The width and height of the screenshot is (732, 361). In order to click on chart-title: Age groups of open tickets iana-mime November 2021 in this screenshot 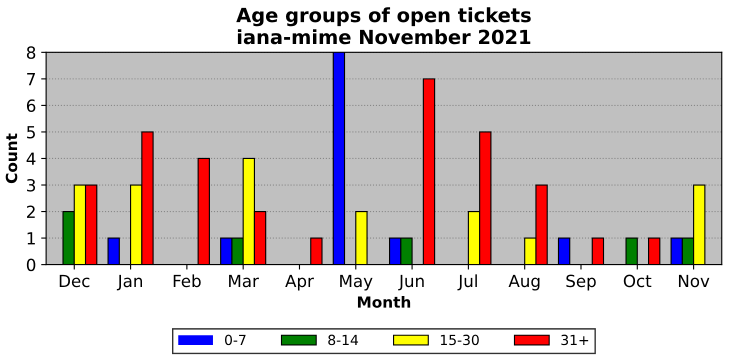, I will do `click(383, 25)`.